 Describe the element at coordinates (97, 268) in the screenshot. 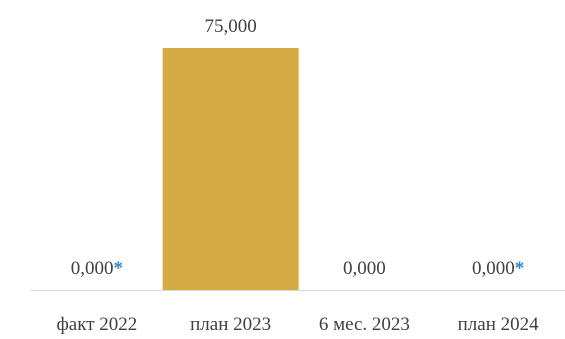

I see `data-label-0: 0,000*` at that location.